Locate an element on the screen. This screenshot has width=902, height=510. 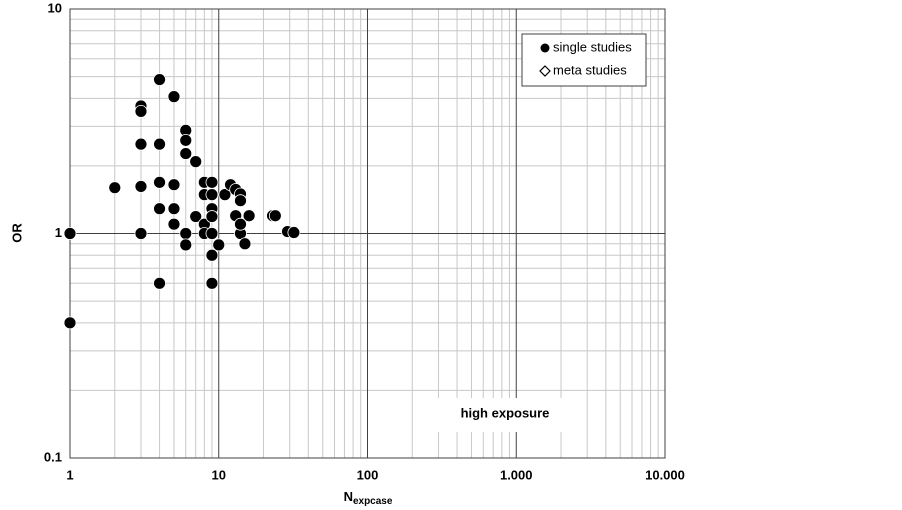
x-tick-label: 1 is located at coordinates (69, 474).